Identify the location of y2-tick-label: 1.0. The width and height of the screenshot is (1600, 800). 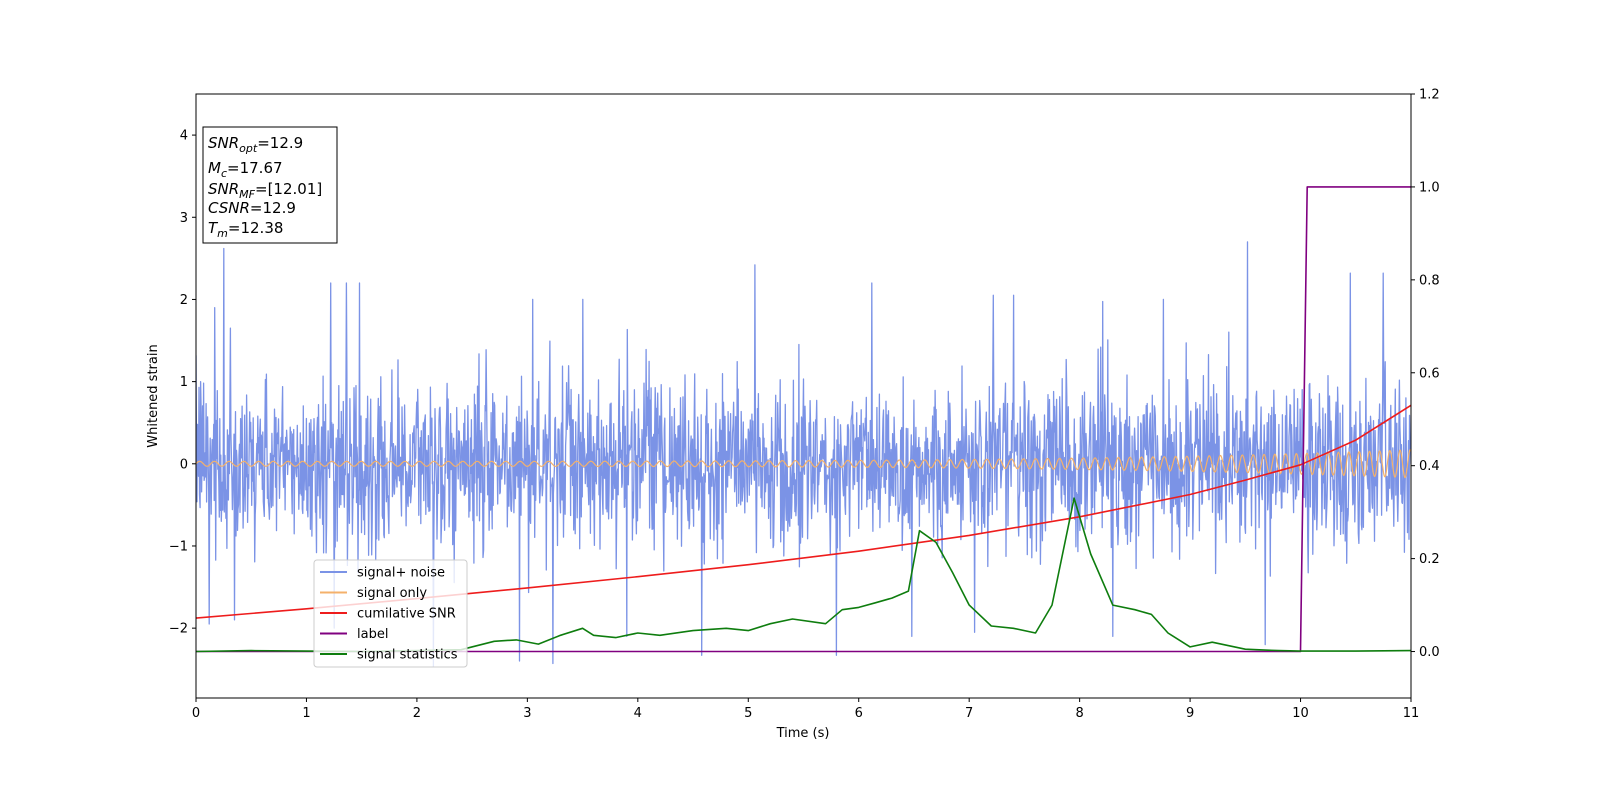
(1429, 187).